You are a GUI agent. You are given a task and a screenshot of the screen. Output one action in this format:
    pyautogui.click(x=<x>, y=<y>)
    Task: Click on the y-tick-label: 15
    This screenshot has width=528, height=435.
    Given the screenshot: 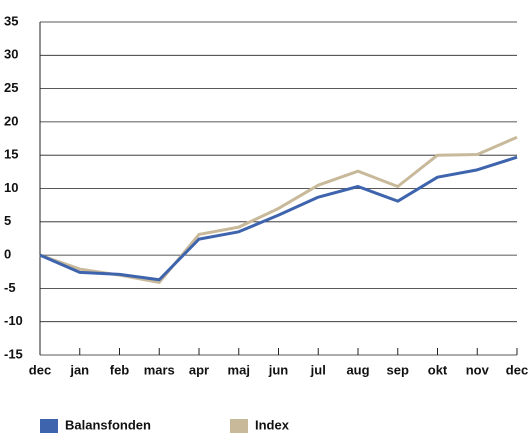 What is the action you would take?
    pyautogui.click(x=11, y=154)
    